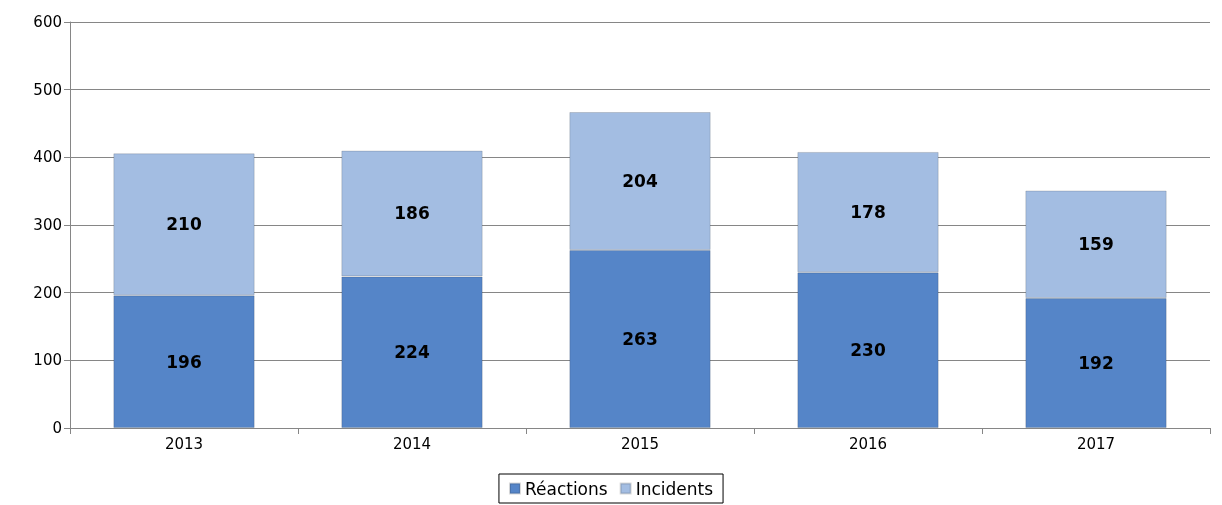  I want to click on y-tick-label: 600, so click(47, 22).